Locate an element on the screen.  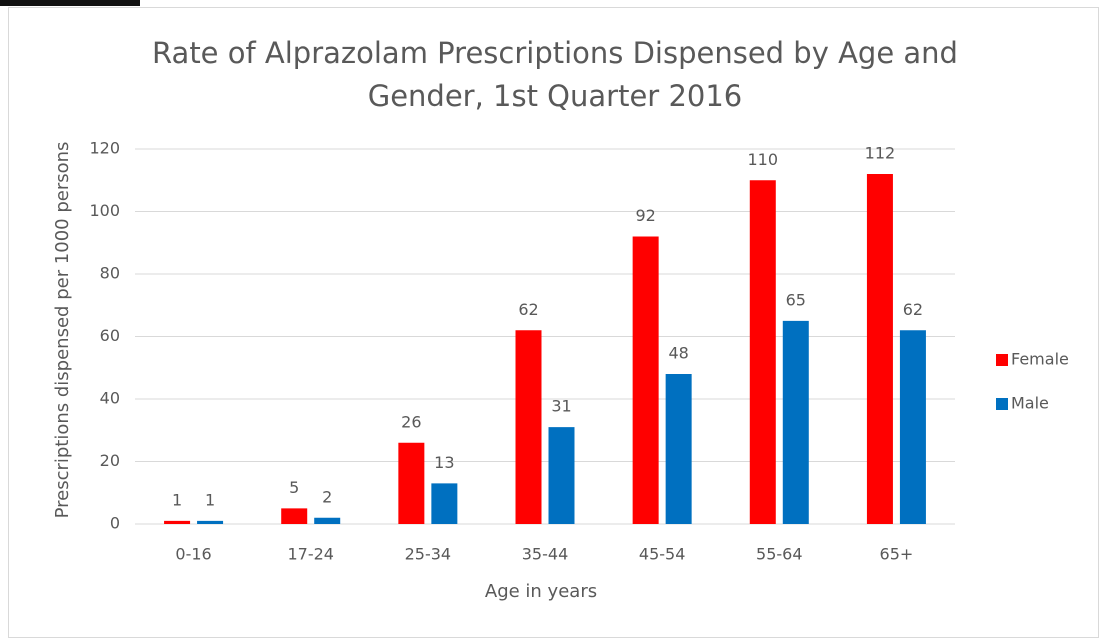
data-label: 48 is located at coordinates (678, 353).